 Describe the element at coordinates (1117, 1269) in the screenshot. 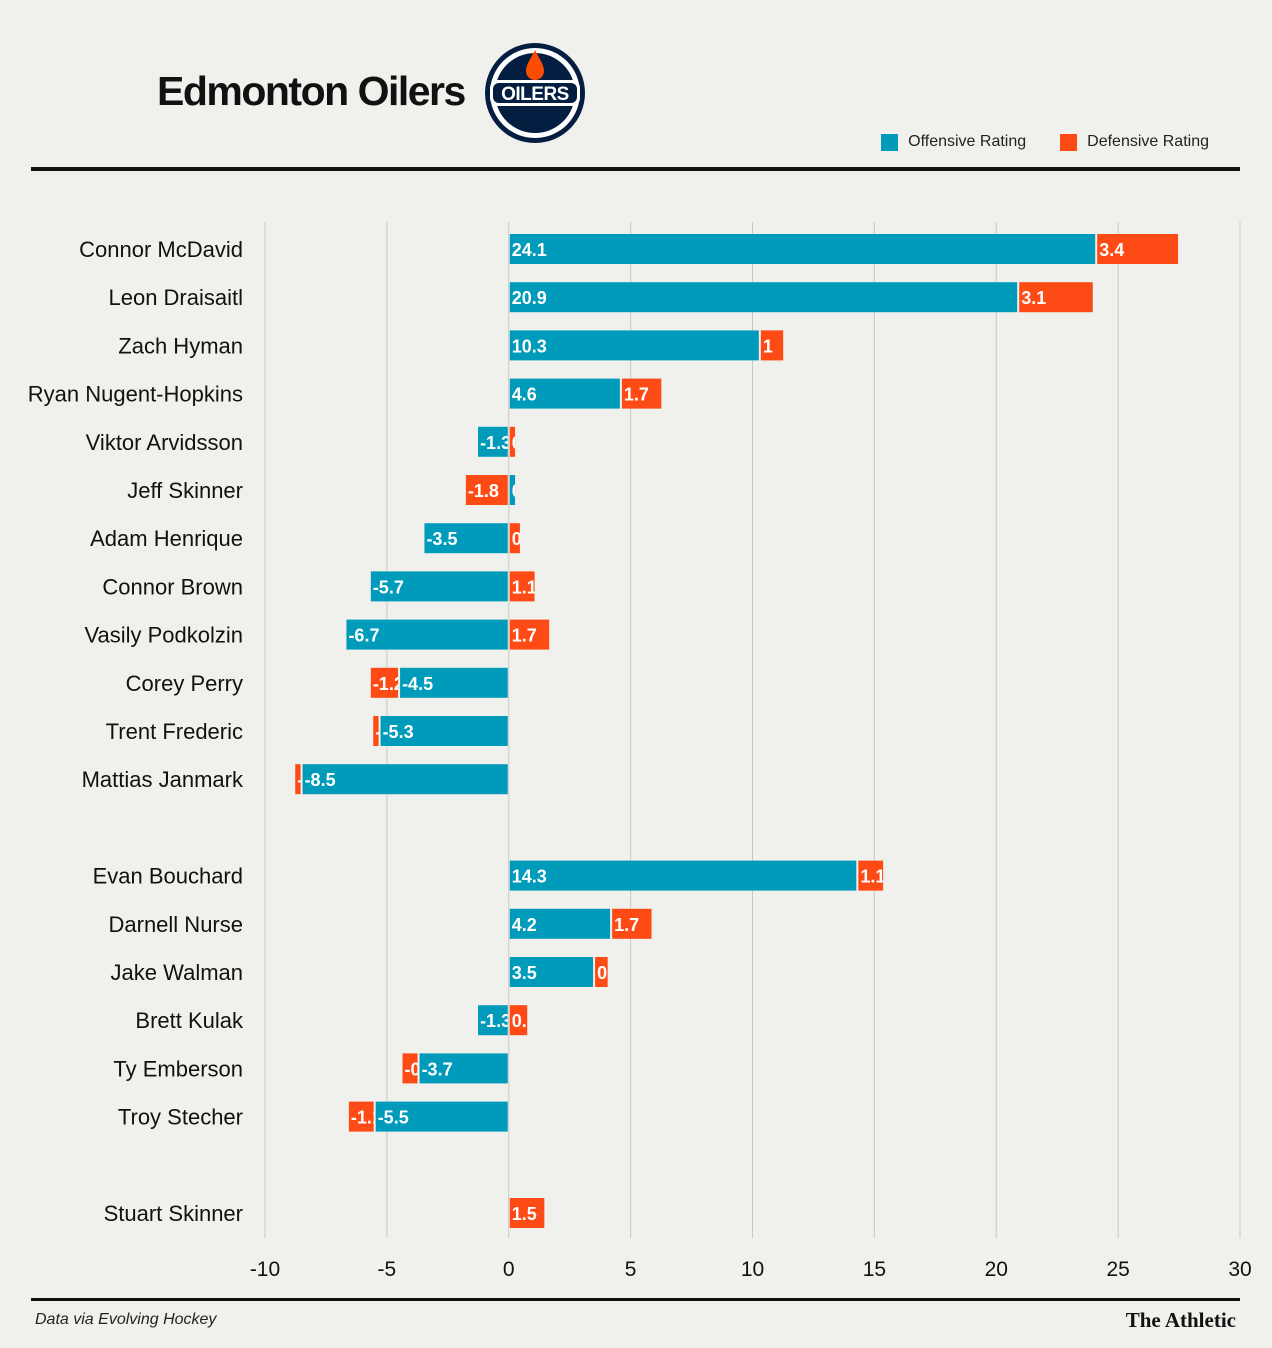

I see `x-tick-label: 25` at that location.